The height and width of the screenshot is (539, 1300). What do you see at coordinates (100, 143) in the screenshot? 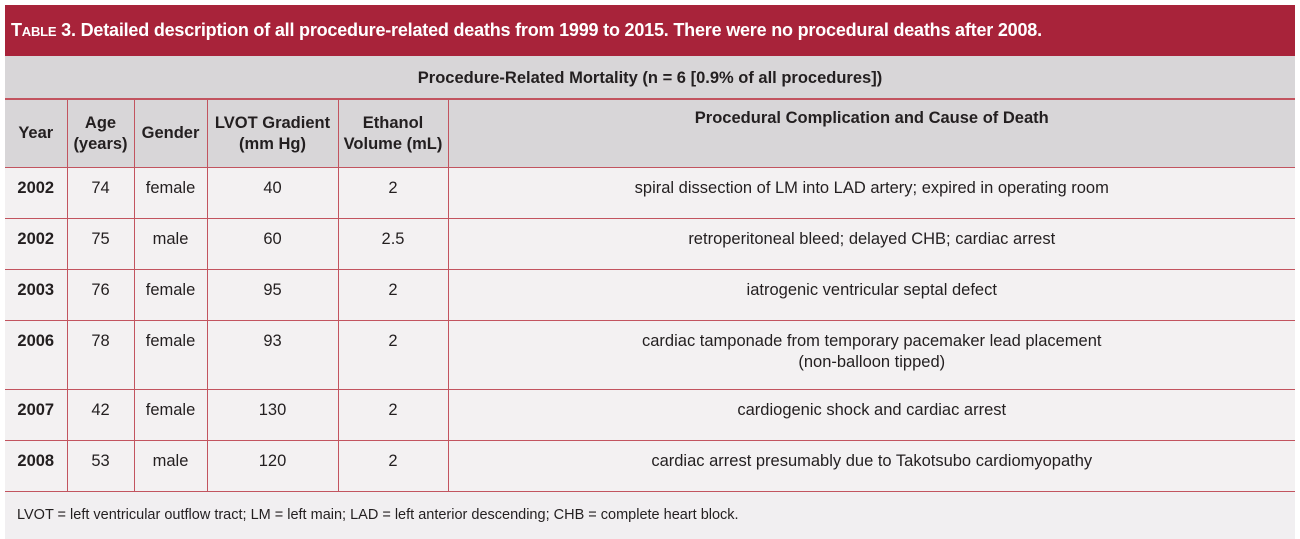
I see `header-text: (years)` at bounding box center [100, 143].